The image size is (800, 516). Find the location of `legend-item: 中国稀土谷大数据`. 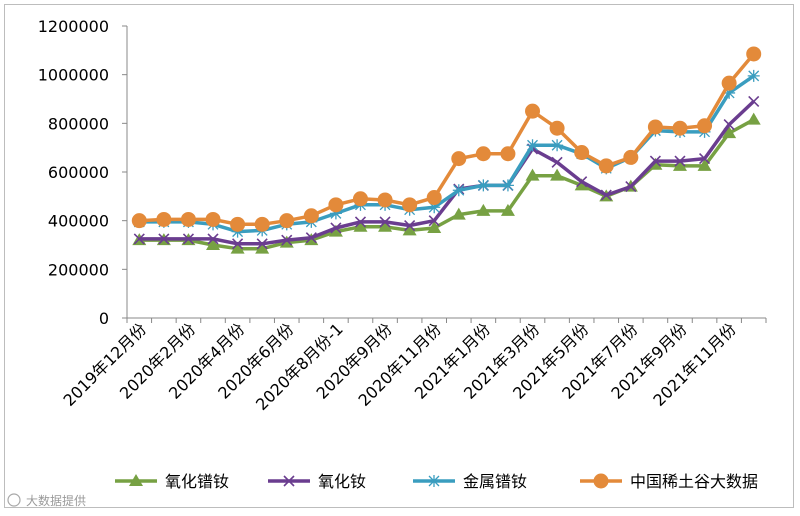

legend-item: 中国稀土谷大数据 is located at coordinates (669, 481).